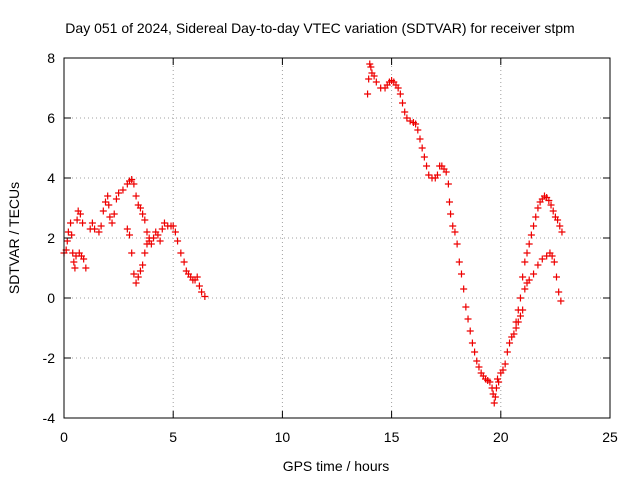  I want to click on x-tick-label: 20, so click(501, 437).